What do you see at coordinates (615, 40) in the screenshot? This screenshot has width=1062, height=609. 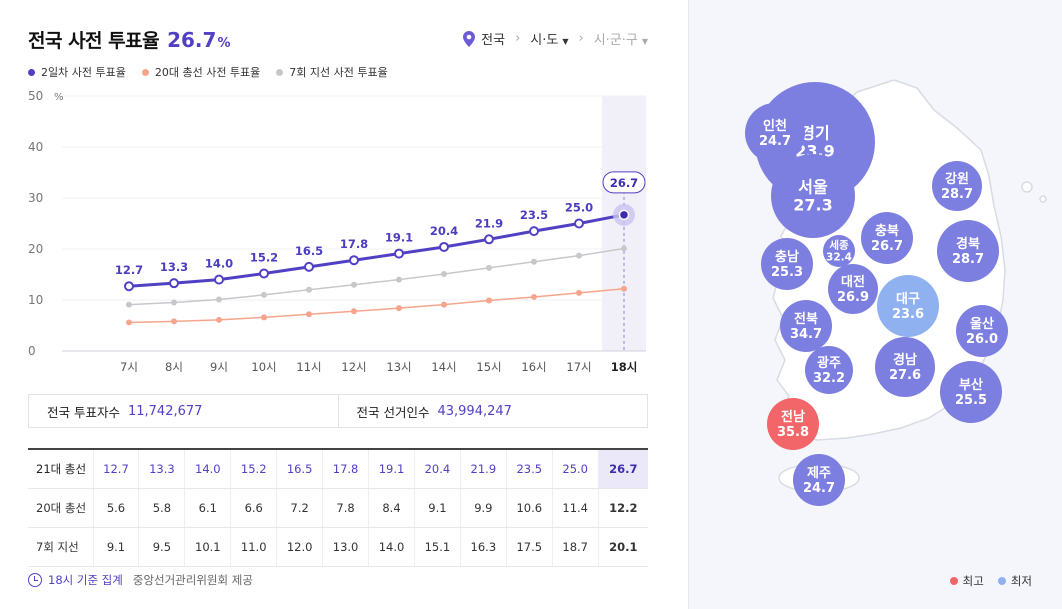 I see `district-select-label: 시·군·구` at bounding box center [615, 40].